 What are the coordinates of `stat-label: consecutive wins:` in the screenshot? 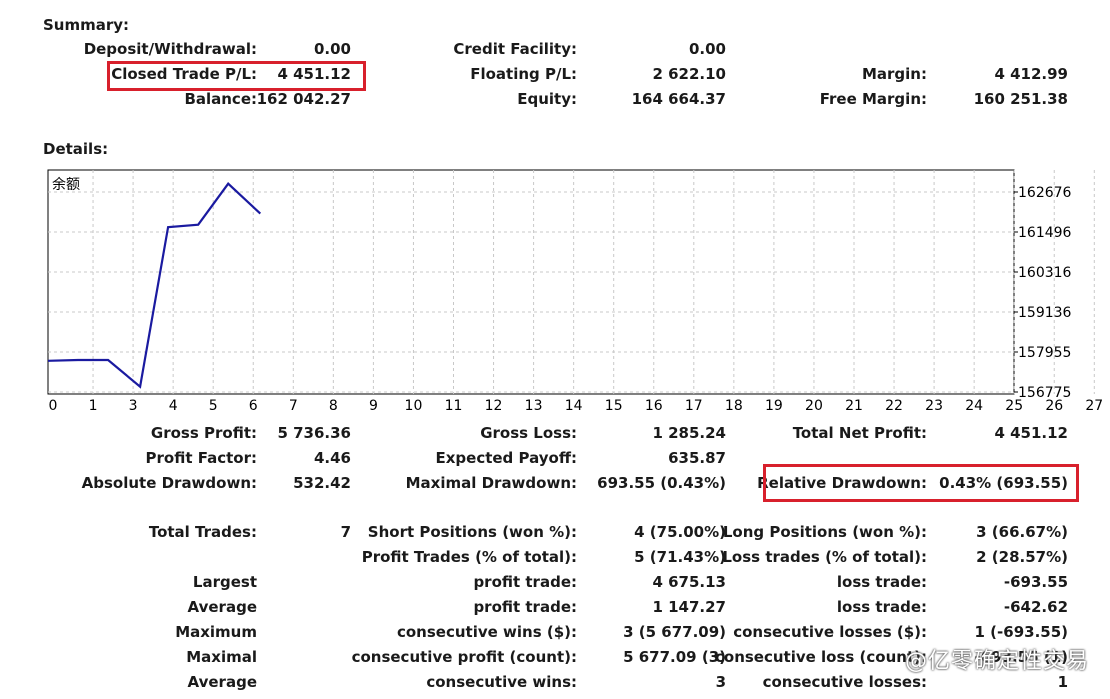 It's located at (501, 682).